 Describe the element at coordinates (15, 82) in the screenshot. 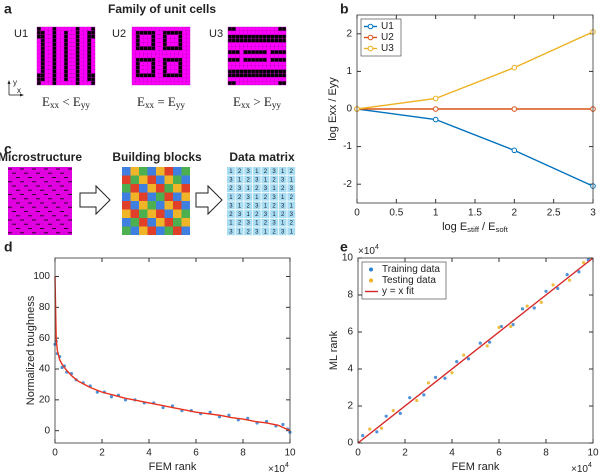

I see `axis-name: y` at that location.